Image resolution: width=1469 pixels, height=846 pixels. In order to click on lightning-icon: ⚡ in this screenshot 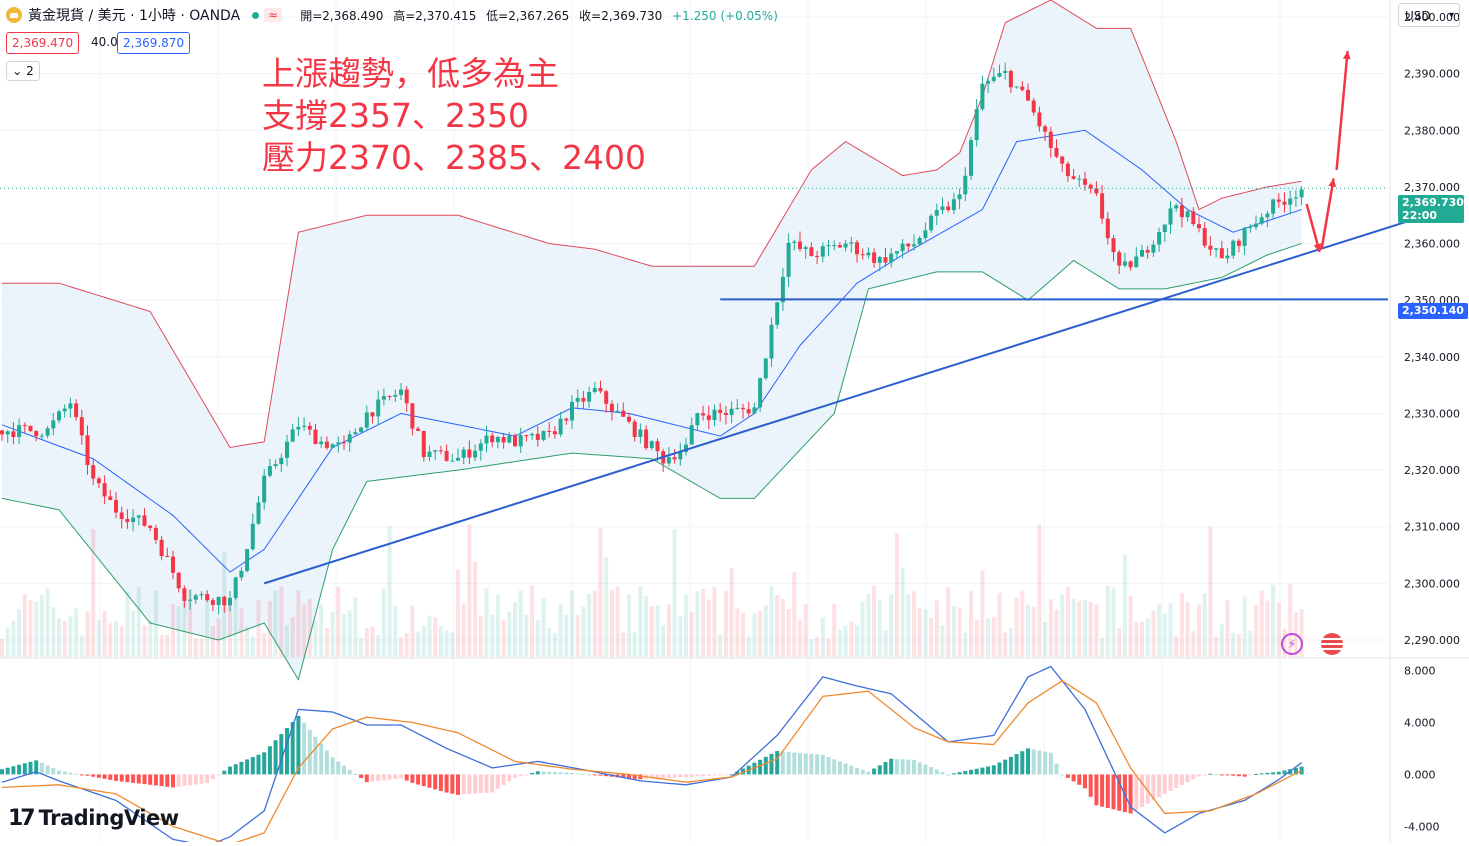, I will do `click(1292, 644)`.